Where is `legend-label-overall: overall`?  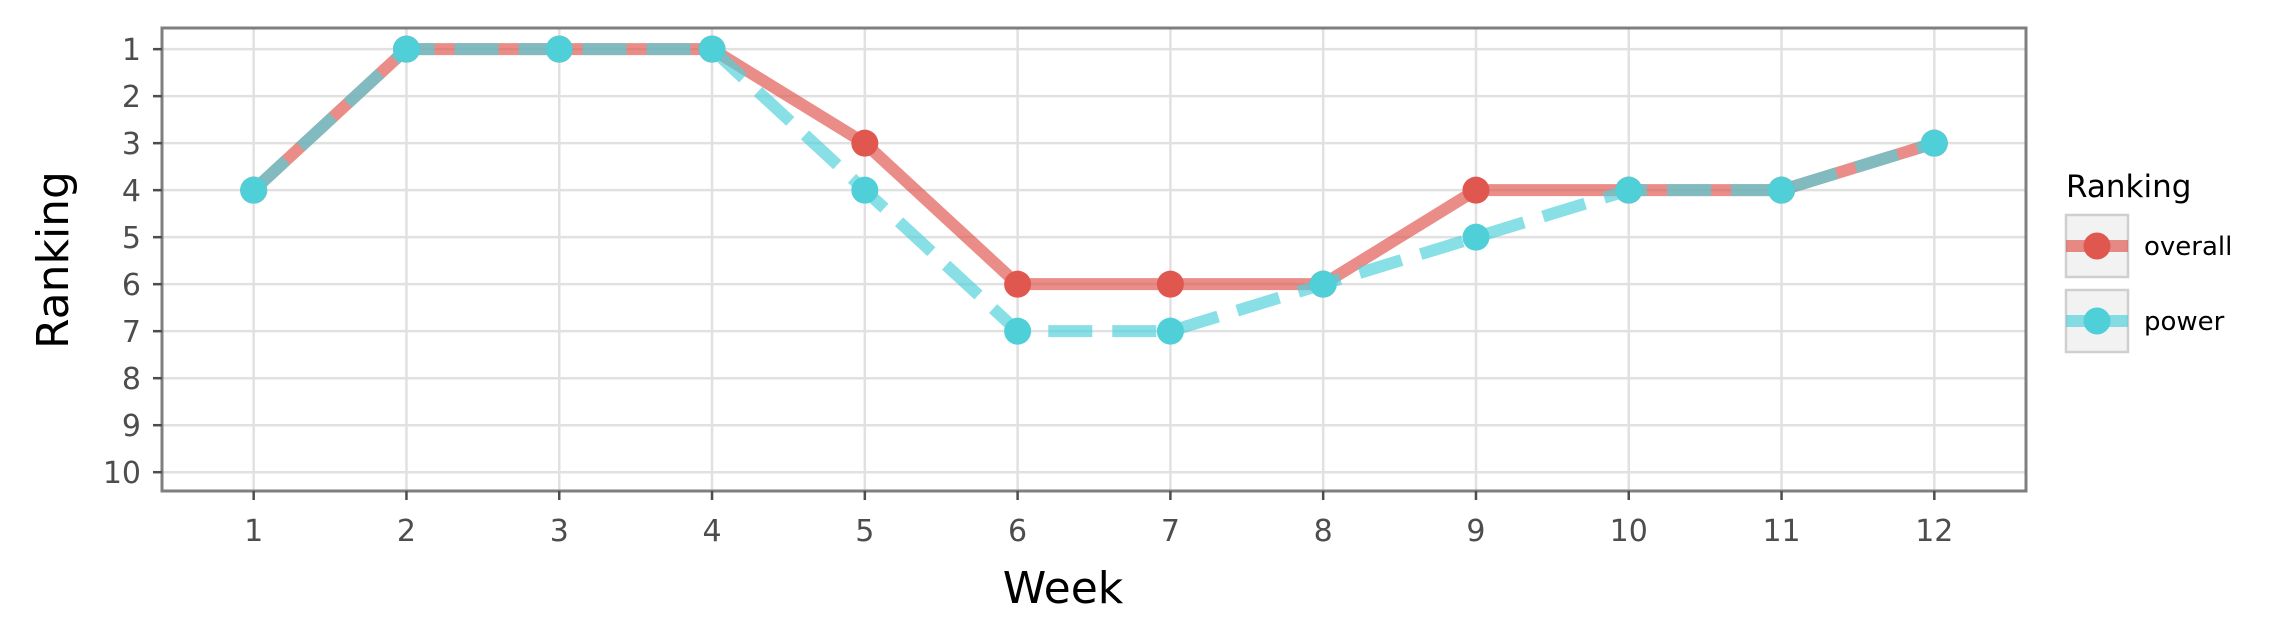
legend-label-overall: overall is located at coordinates (2188, 247).